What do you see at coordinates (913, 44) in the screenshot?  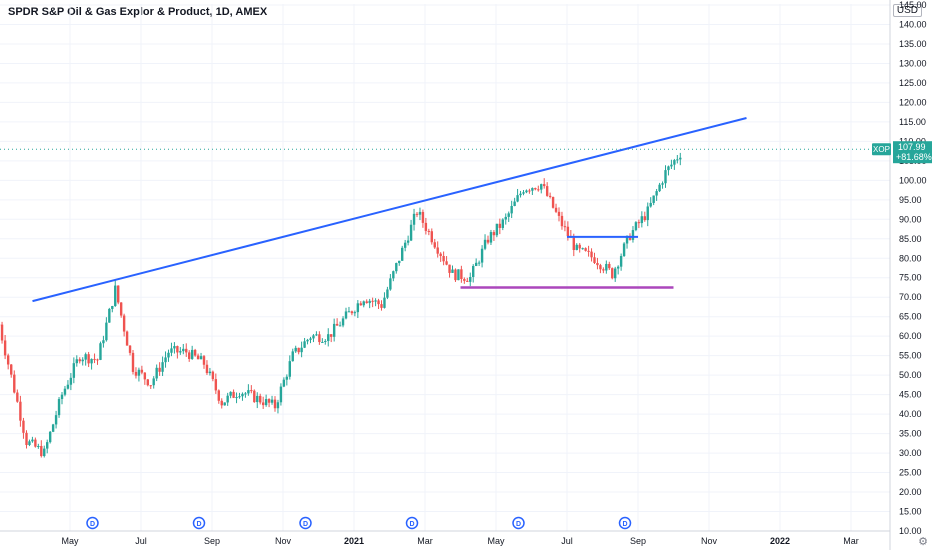 I see `y-tick-label: 135.00` at bounding box center [913, 44].